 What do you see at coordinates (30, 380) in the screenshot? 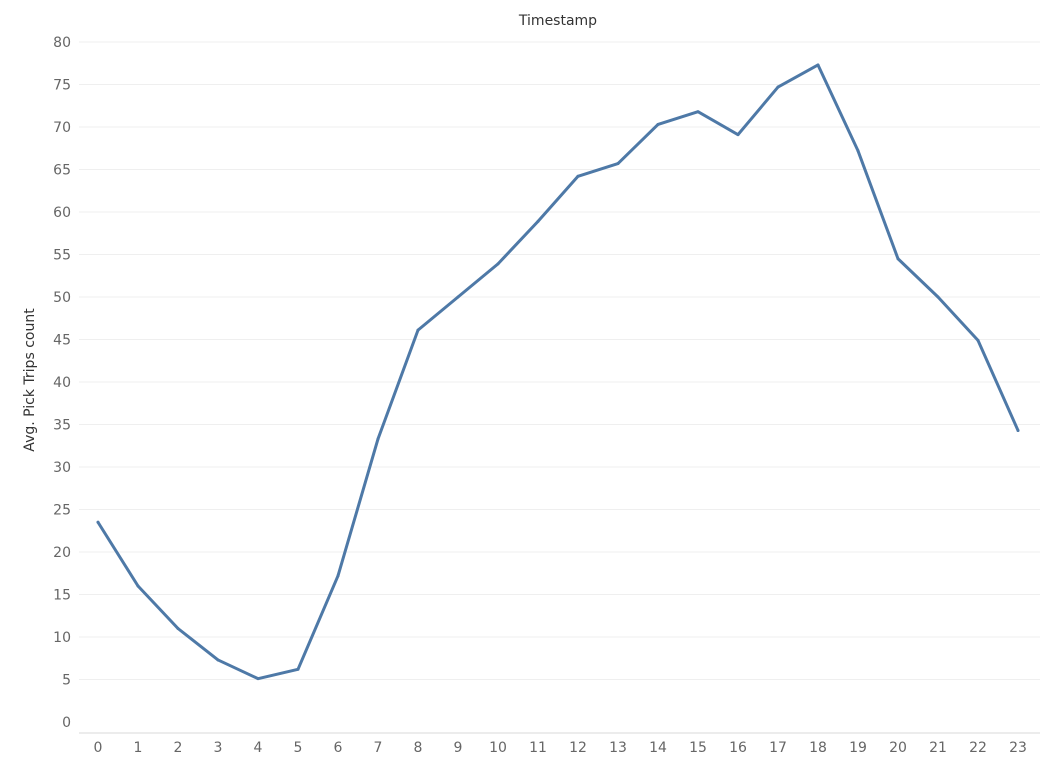
I see `y-axis-title: Avg. Pick Trips count` at bounding box center [30, 380].